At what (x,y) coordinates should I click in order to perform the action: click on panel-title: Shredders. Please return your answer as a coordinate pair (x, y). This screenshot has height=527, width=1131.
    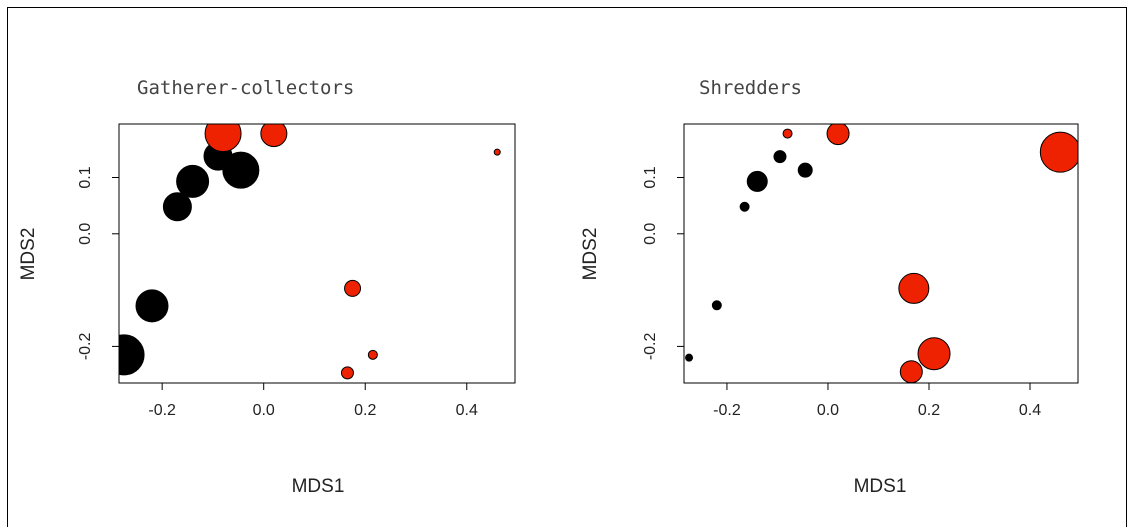
    Looking at the image, I should click on (750, 88).